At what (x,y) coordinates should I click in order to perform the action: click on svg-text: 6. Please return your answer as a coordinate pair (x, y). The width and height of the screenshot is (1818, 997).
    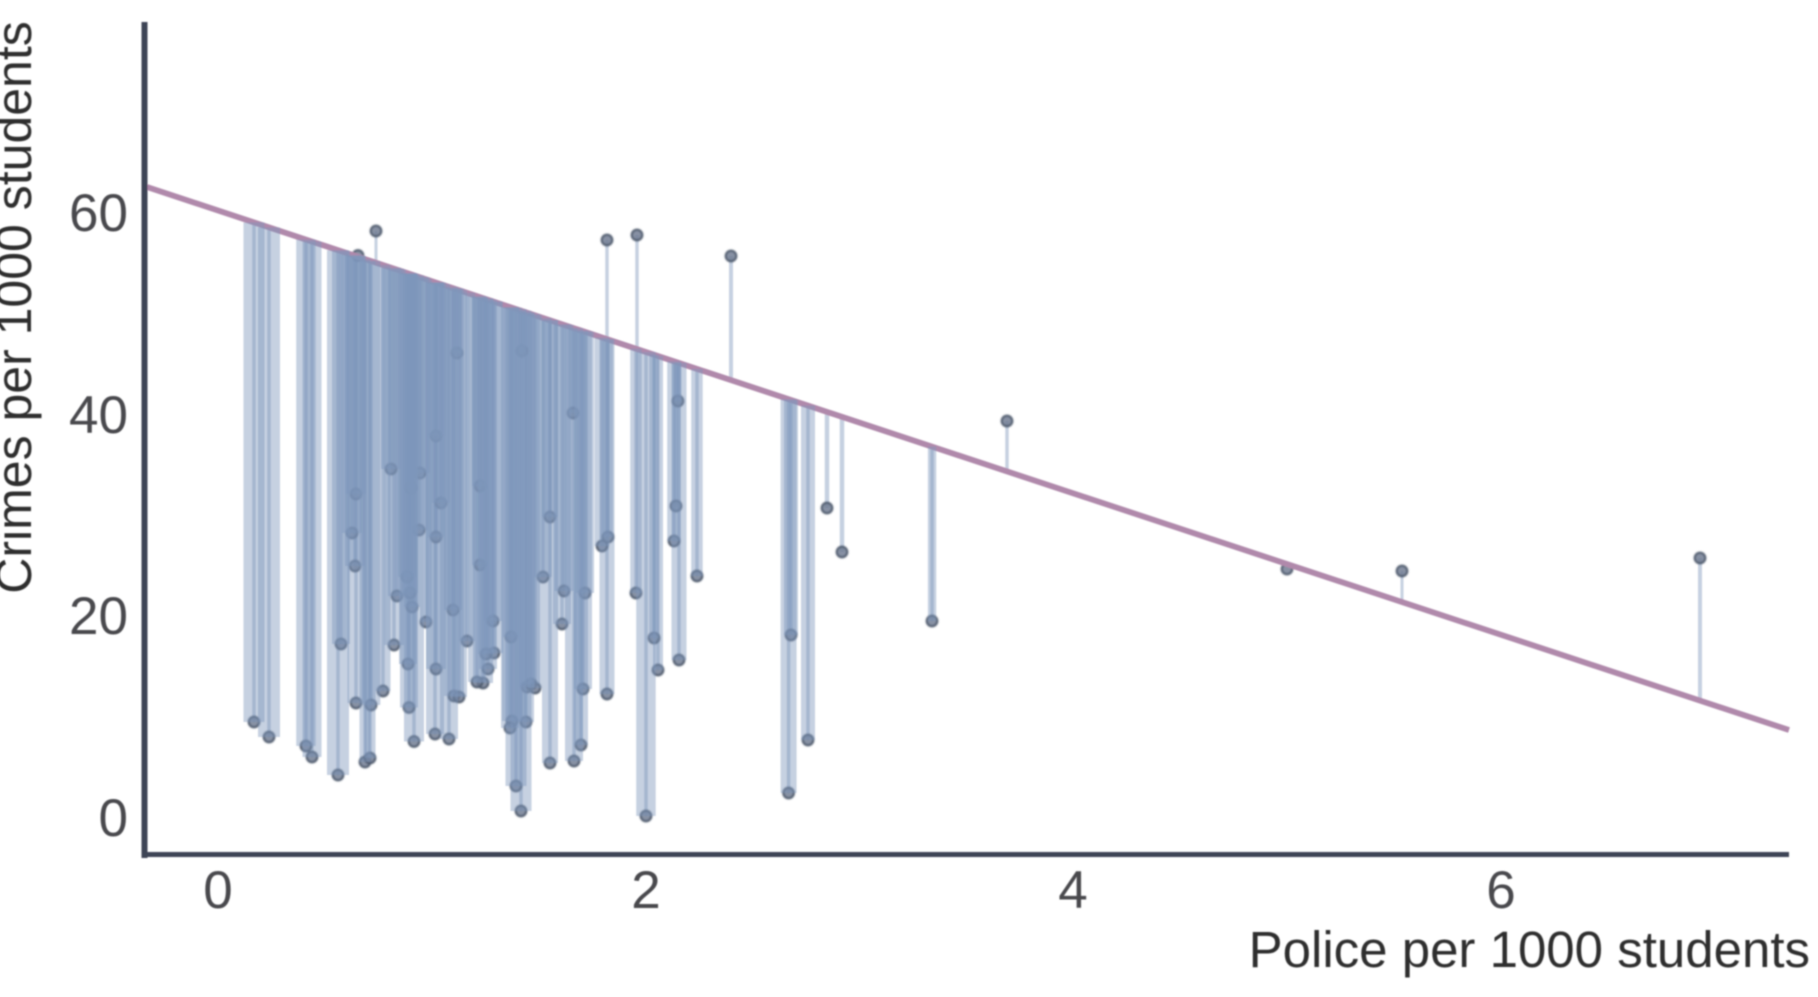
    Looking at the image, I should click on (1500, 890).